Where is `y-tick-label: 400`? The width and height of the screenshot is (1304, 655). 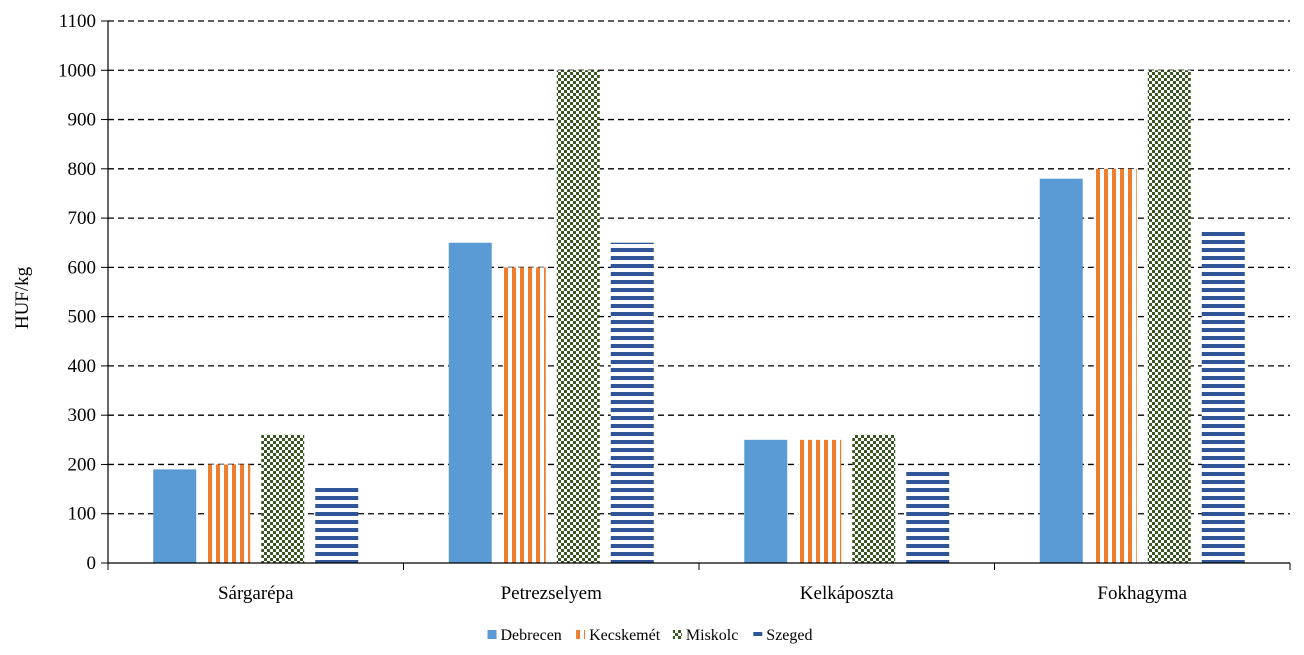 y-tick-label: 400 is located at coordinates (82, 366).